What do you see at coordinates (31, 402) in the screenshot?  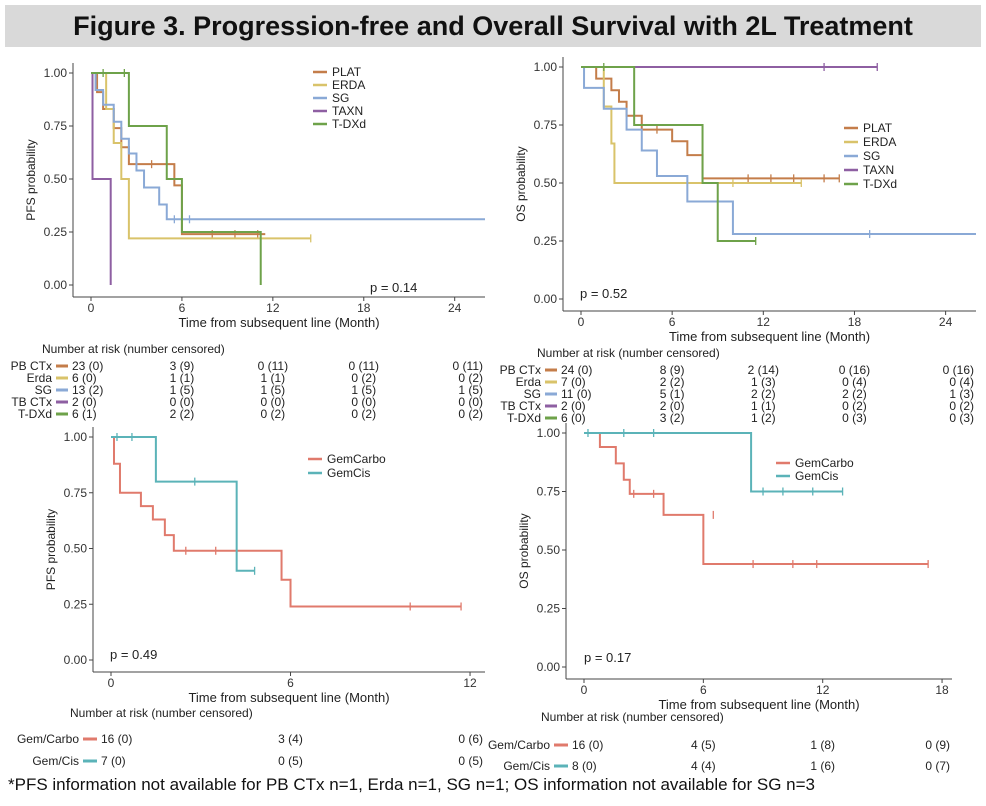 I see `risk-row-label: TB CTx` at bounding box center [31, 402].